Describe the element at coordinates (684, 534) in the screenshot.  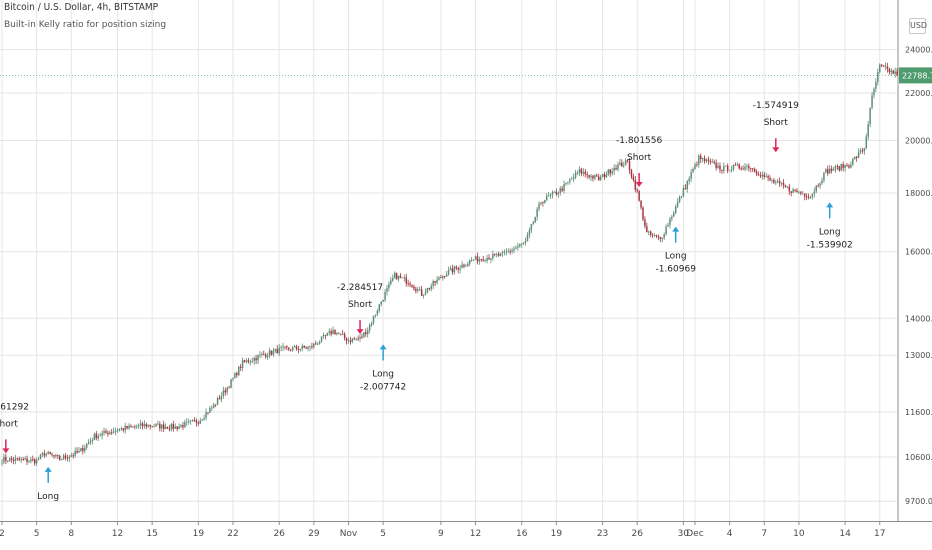
I see `date-tick-label: 30` at that location.